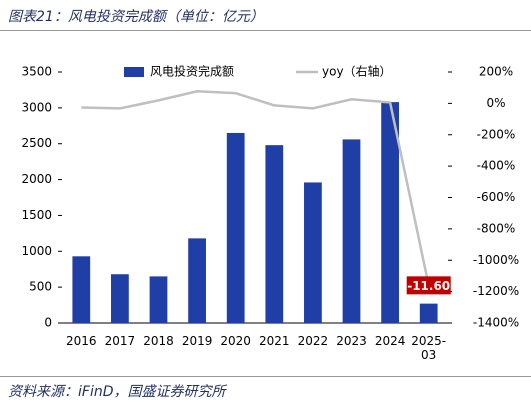  What do you see at coordinates (357, 71) in the screenshot?
I see `legend-label: yoy（右轴）` at bounding box center [357, 71].